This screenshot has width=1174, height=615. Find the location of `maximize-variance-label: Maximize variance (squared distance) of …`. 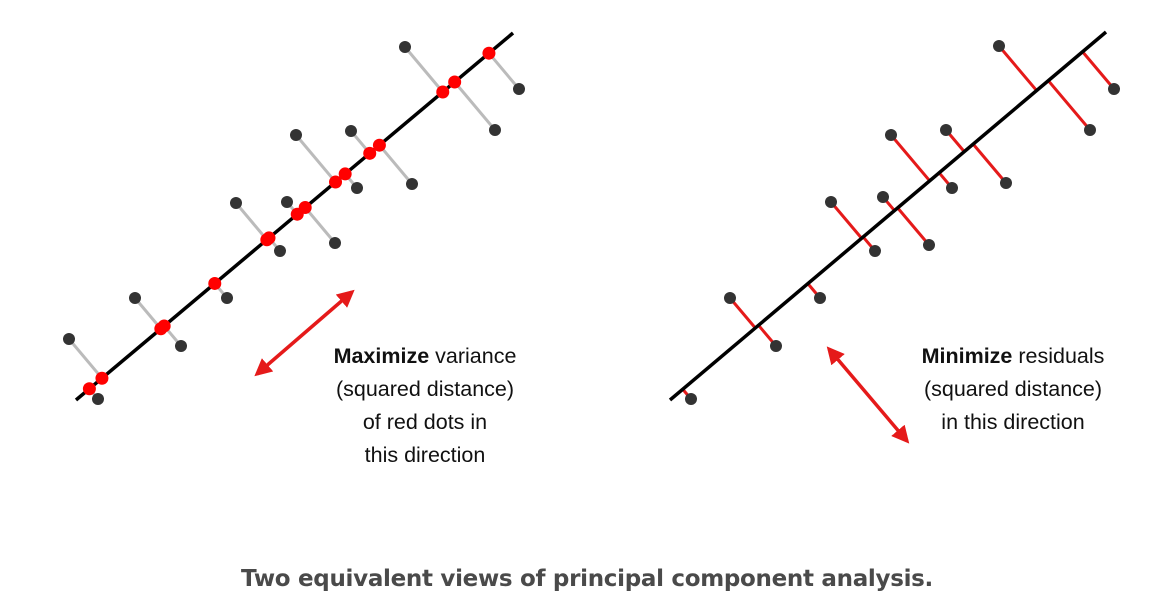

maximize-variance-label: Maximize variance (squared distance) of … is located at coordinates (425, 406).